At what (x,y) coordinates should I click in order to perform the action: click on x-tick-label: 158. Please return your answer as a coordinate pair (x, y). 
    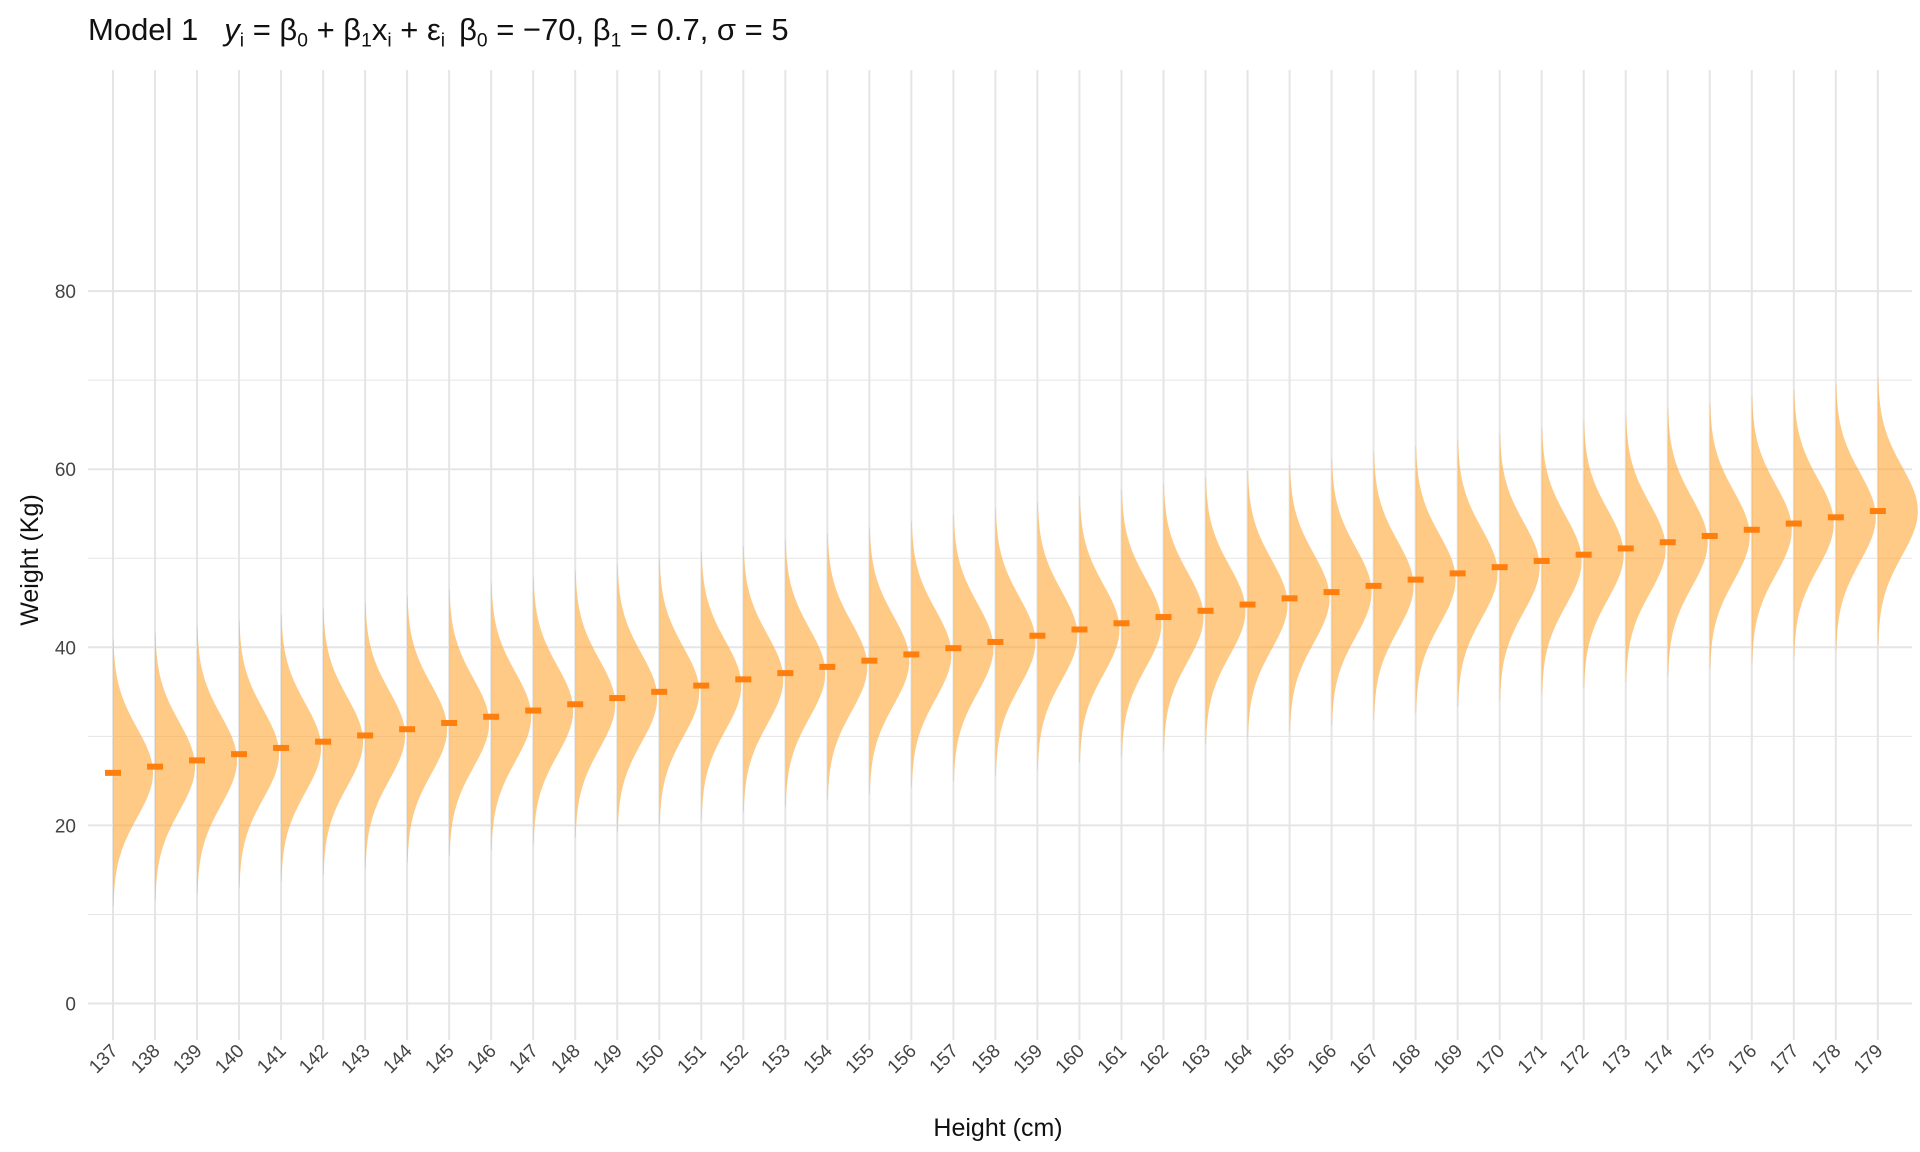
    Looking at the image, I should click on (986, 1059).